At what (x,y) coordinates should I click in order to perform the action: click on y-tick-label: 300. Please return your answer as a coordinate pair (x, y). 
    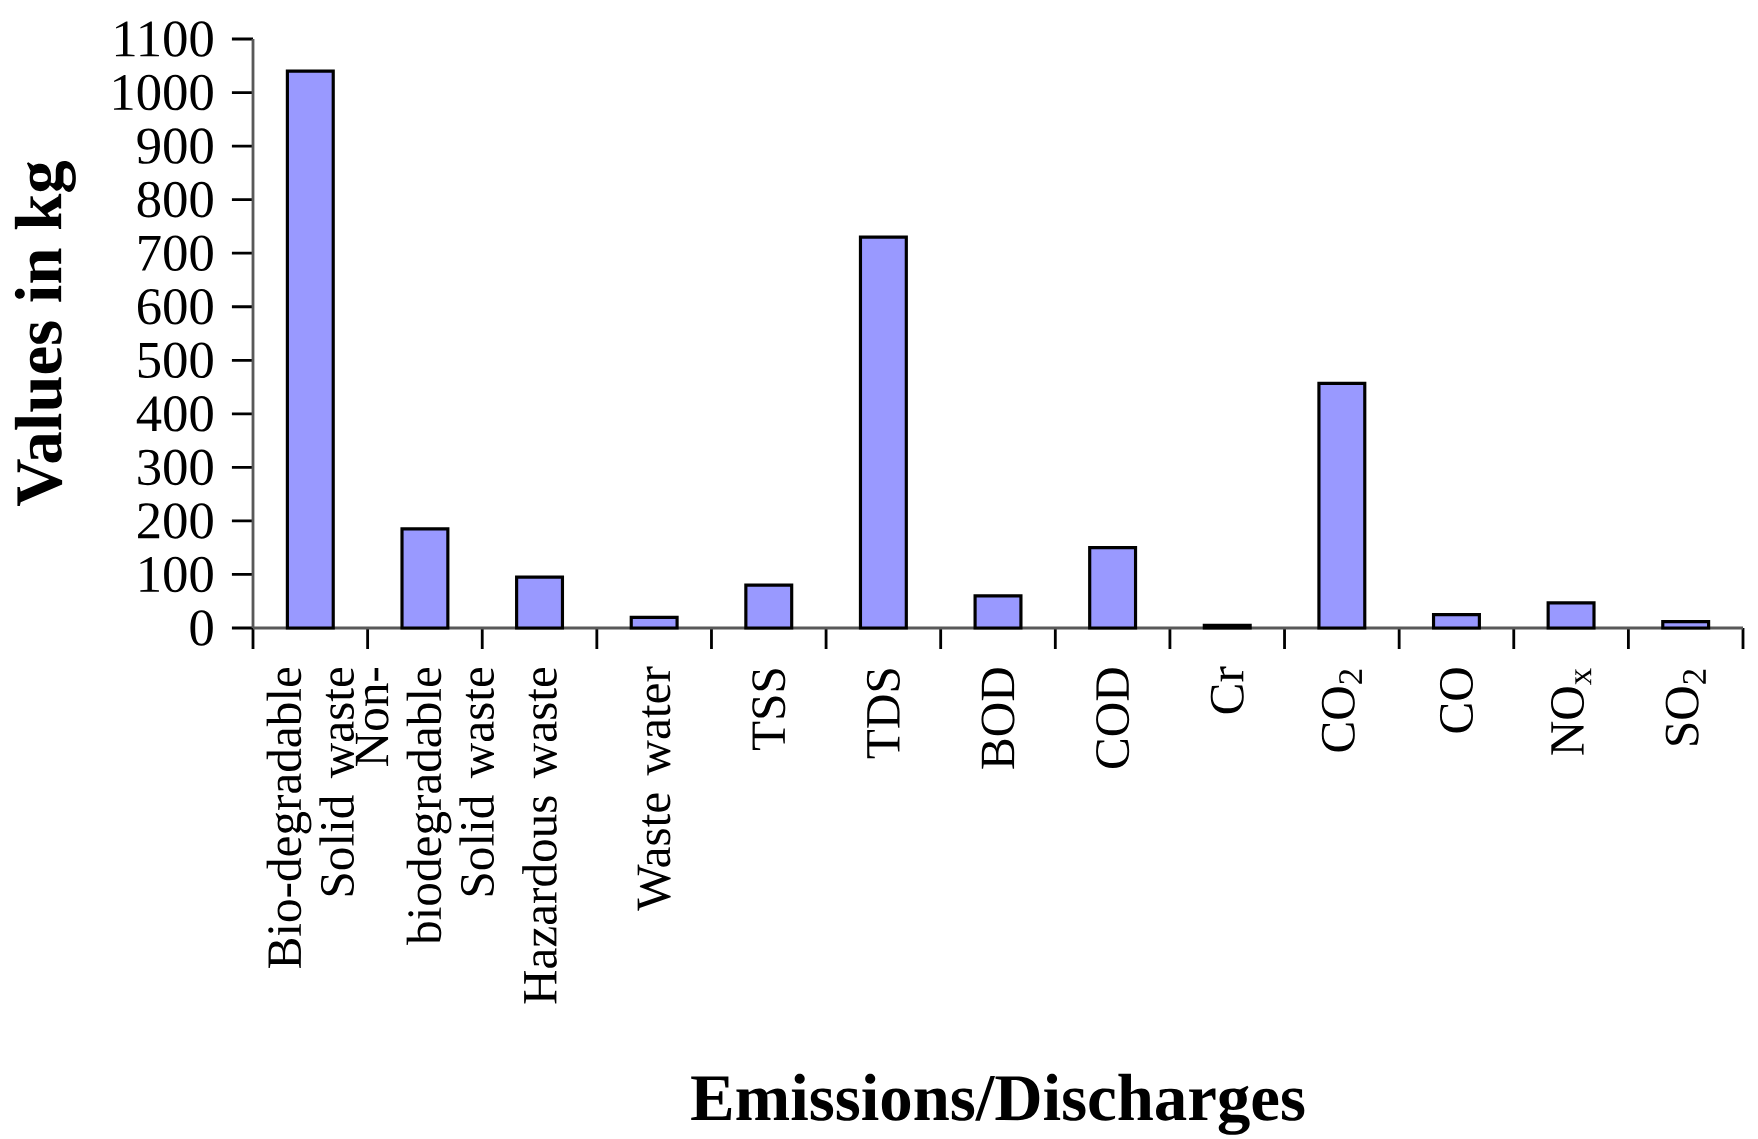
    Looking at the image, I should click on (175, 467).